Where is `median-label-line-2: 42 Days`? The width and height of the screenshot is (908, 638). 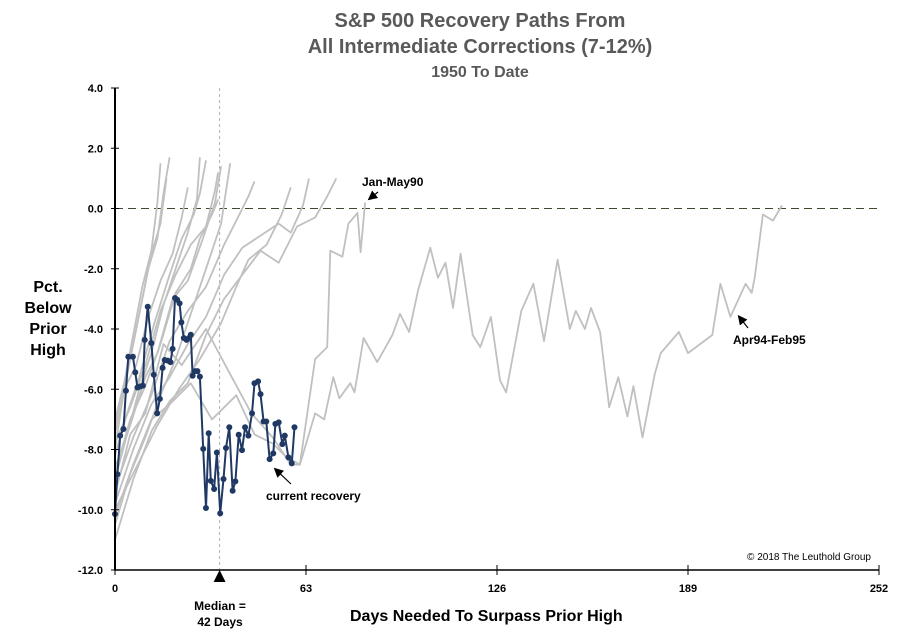
median-label-line-2: 42 Days is located at coordinates (220, 622).